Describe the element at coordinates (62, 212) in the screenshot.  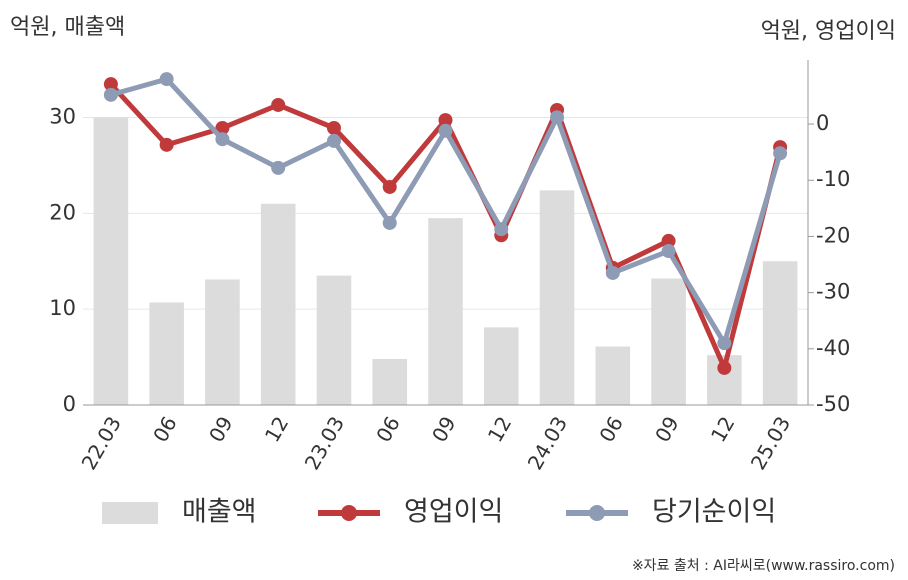
I see `y-tick-label: 20` at that location.